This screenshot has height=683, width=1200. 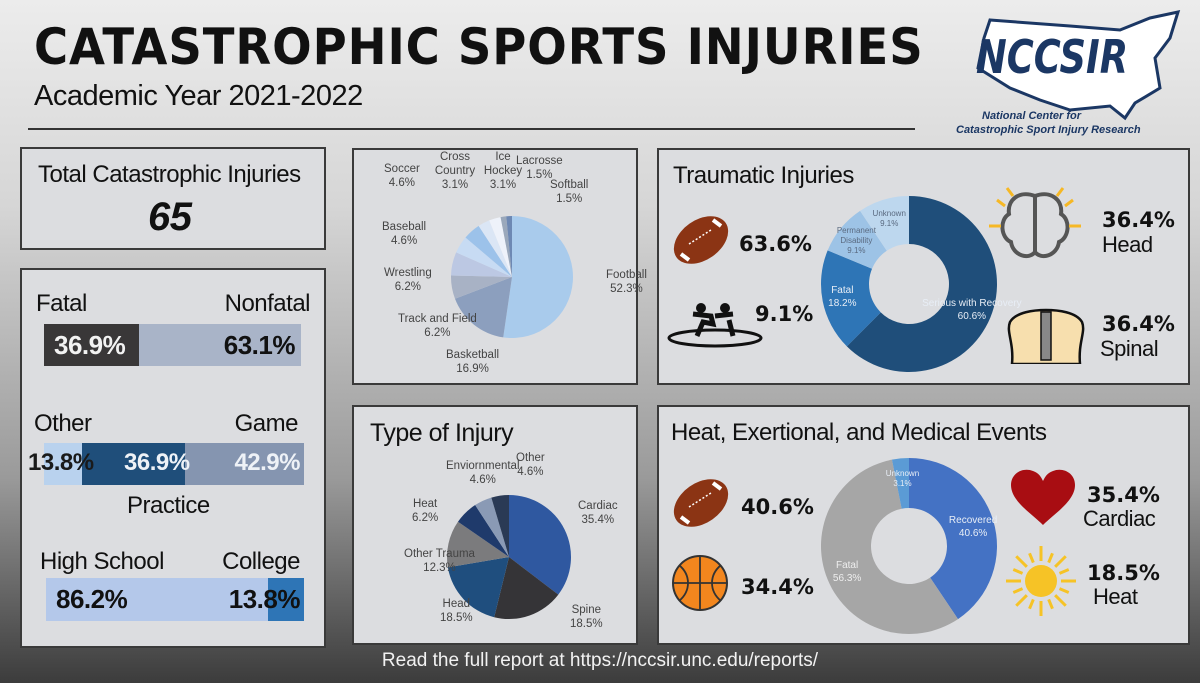 What do you see at coordinates (1043, 497) in the screenshot?
I see `heart-icon` at bounding box center [1043, 497].